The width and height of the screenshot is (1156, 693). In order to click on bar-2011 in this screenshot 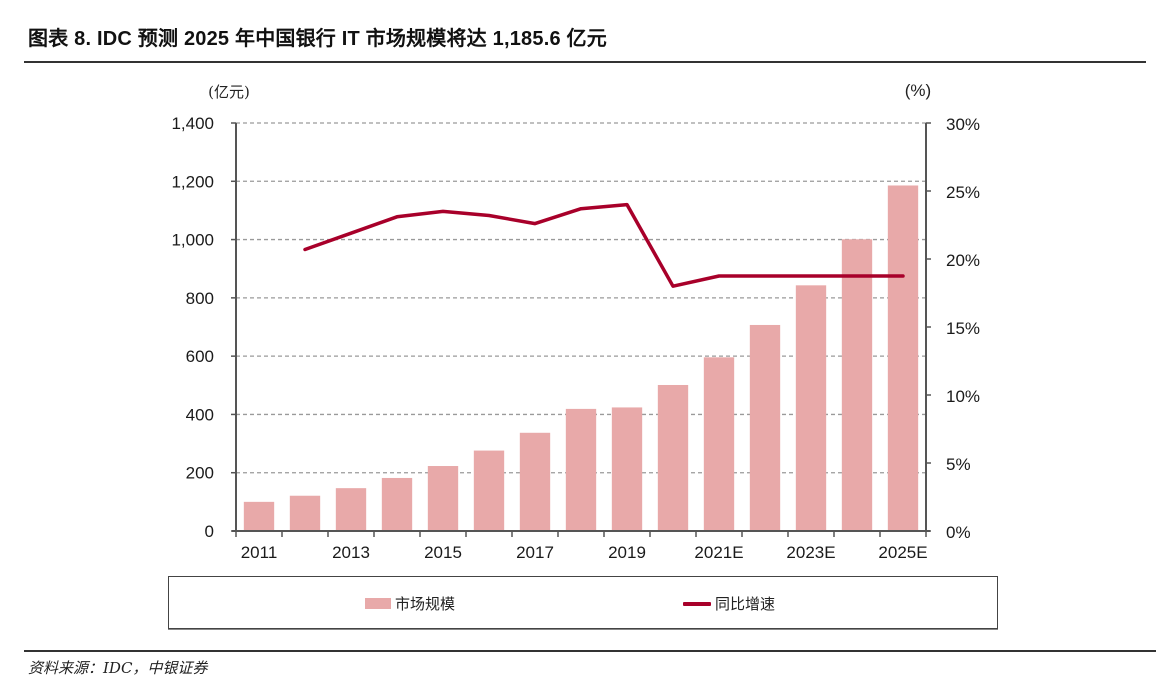, I will do `click(259, 516)`.